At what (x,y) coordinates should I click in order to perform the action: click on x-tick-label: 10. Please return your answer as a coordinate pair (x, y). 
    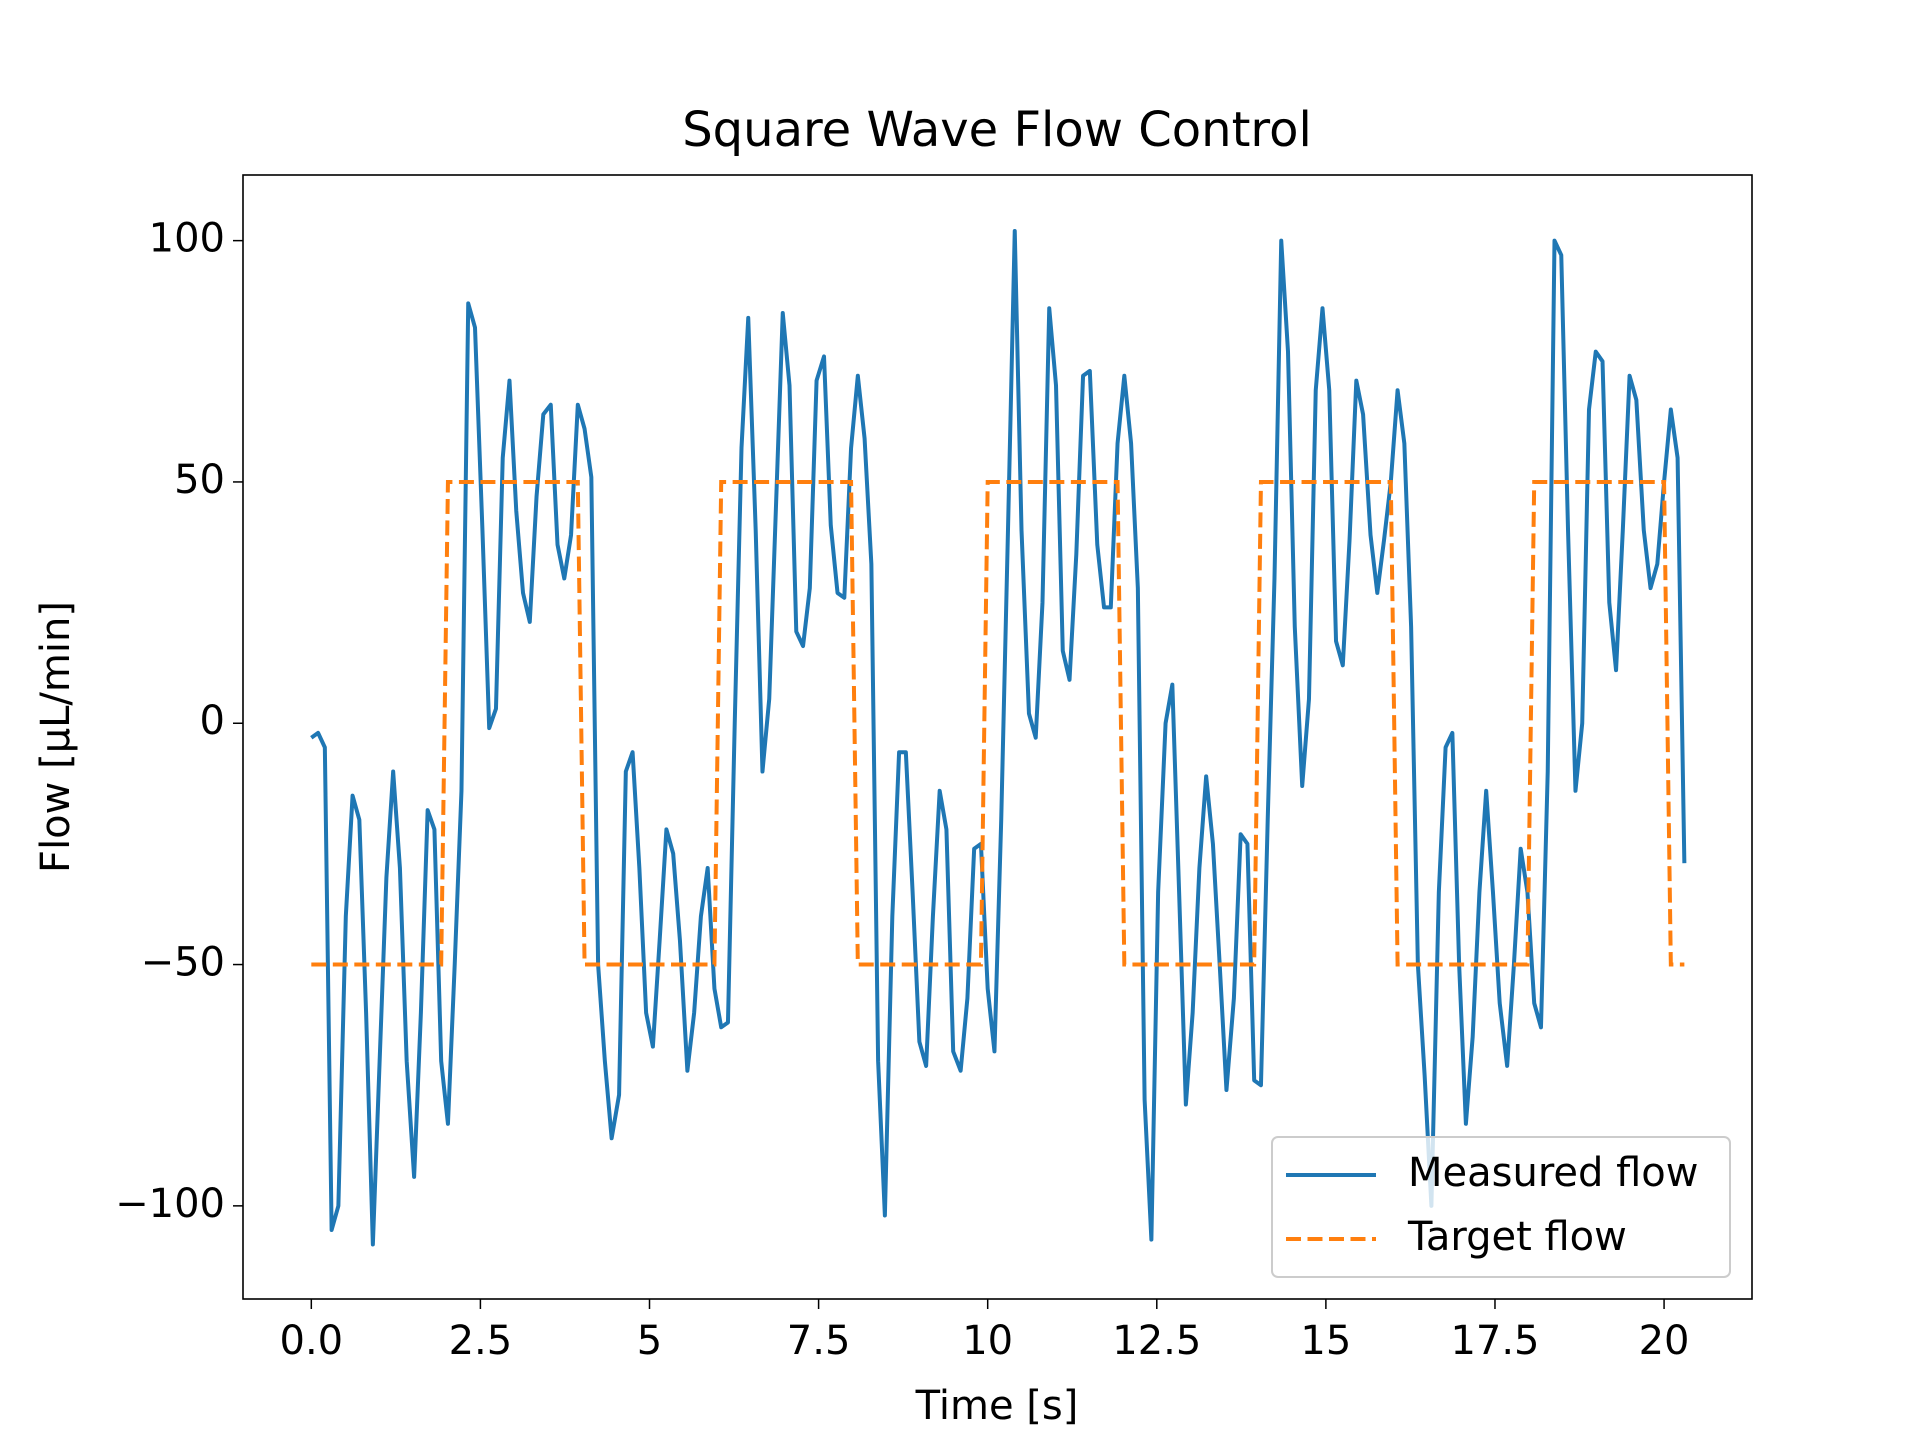
    Looking at the image, I should click on (987, 1341).